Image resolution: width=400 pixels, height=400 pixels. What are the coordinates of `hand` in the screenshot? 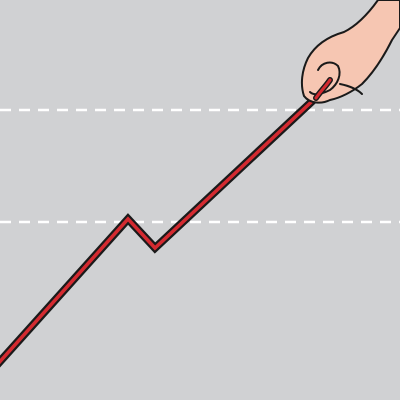 It's located at (350, 52).